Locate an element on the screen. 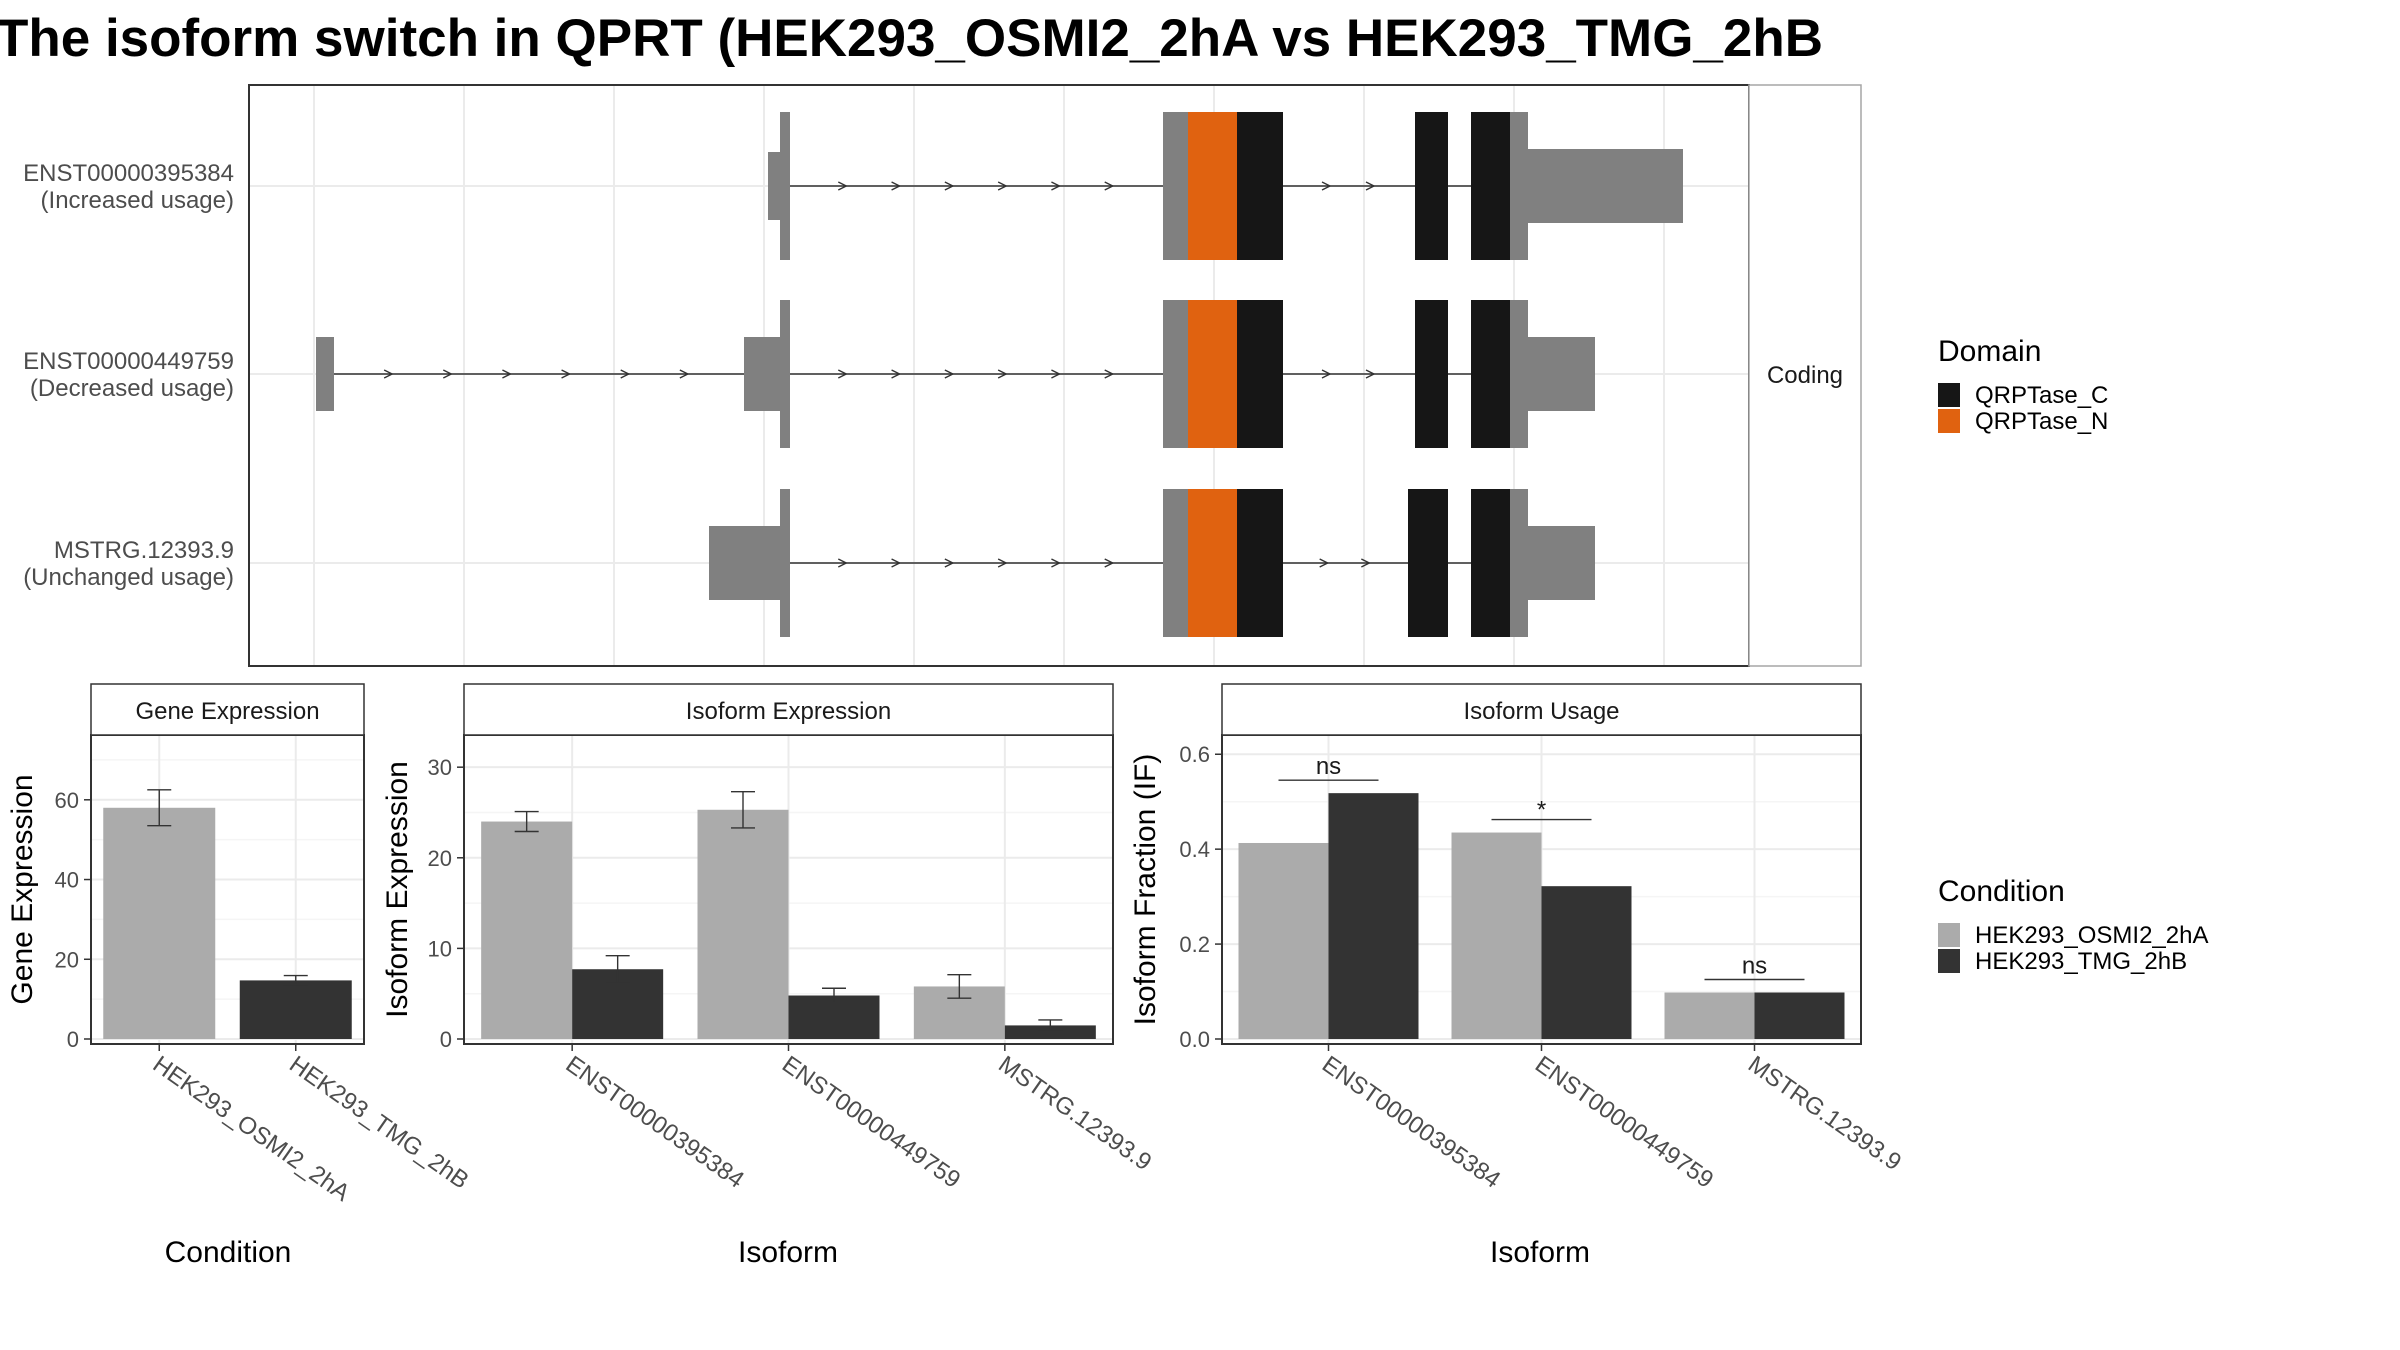 The image size is (2400, 1350). y-tick-label: 0 is located at coordinates (446, 1039).